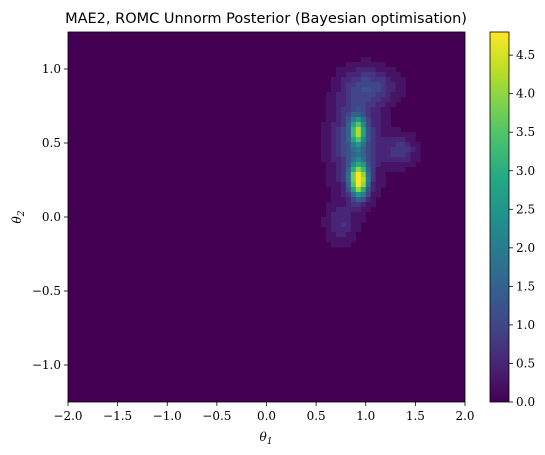 The height and width of the screenshot is (455, 545). I want to click on colorbar: 0.0 0.5 1.0 1.5 2.0 2.5 3.0 3.5 4.0 4.5, so click(512, 220).